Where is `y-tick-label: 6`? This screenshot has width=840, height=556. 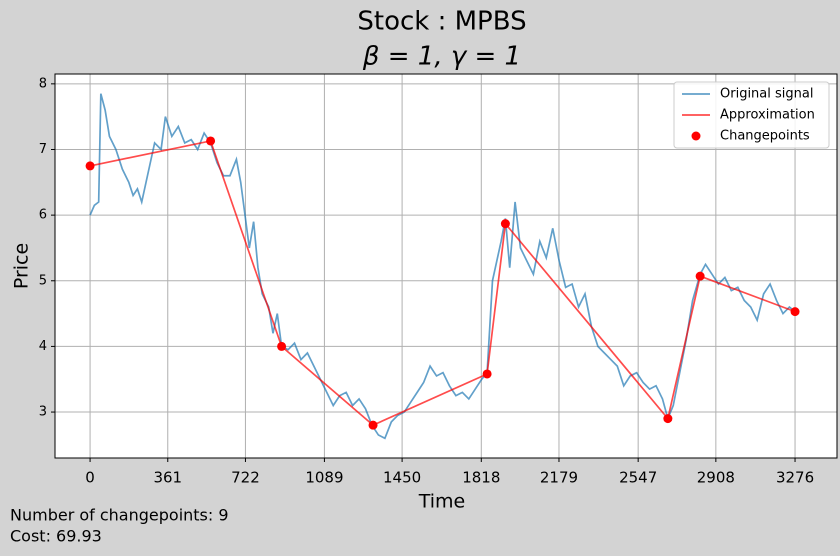
y-tick-label: 6 is located at coordinates (43, 215).